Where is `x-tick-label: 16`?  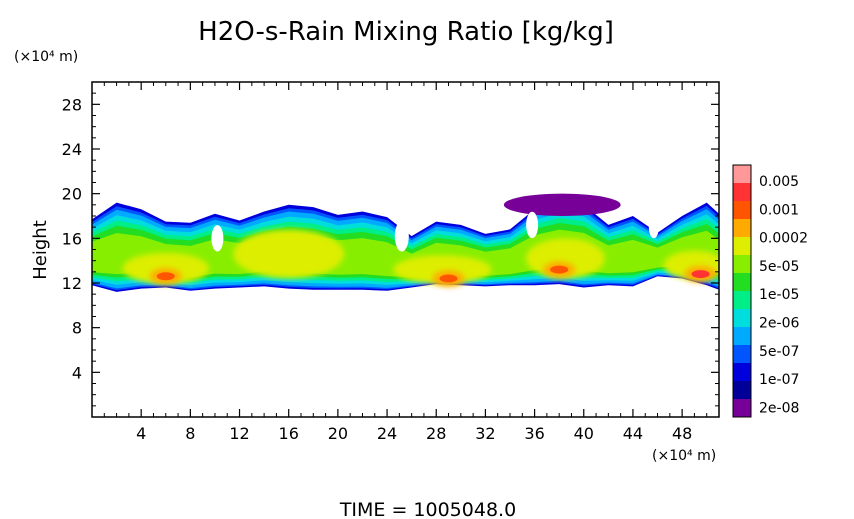 x-tick-label: 16 is located at coordinates (289, 433).